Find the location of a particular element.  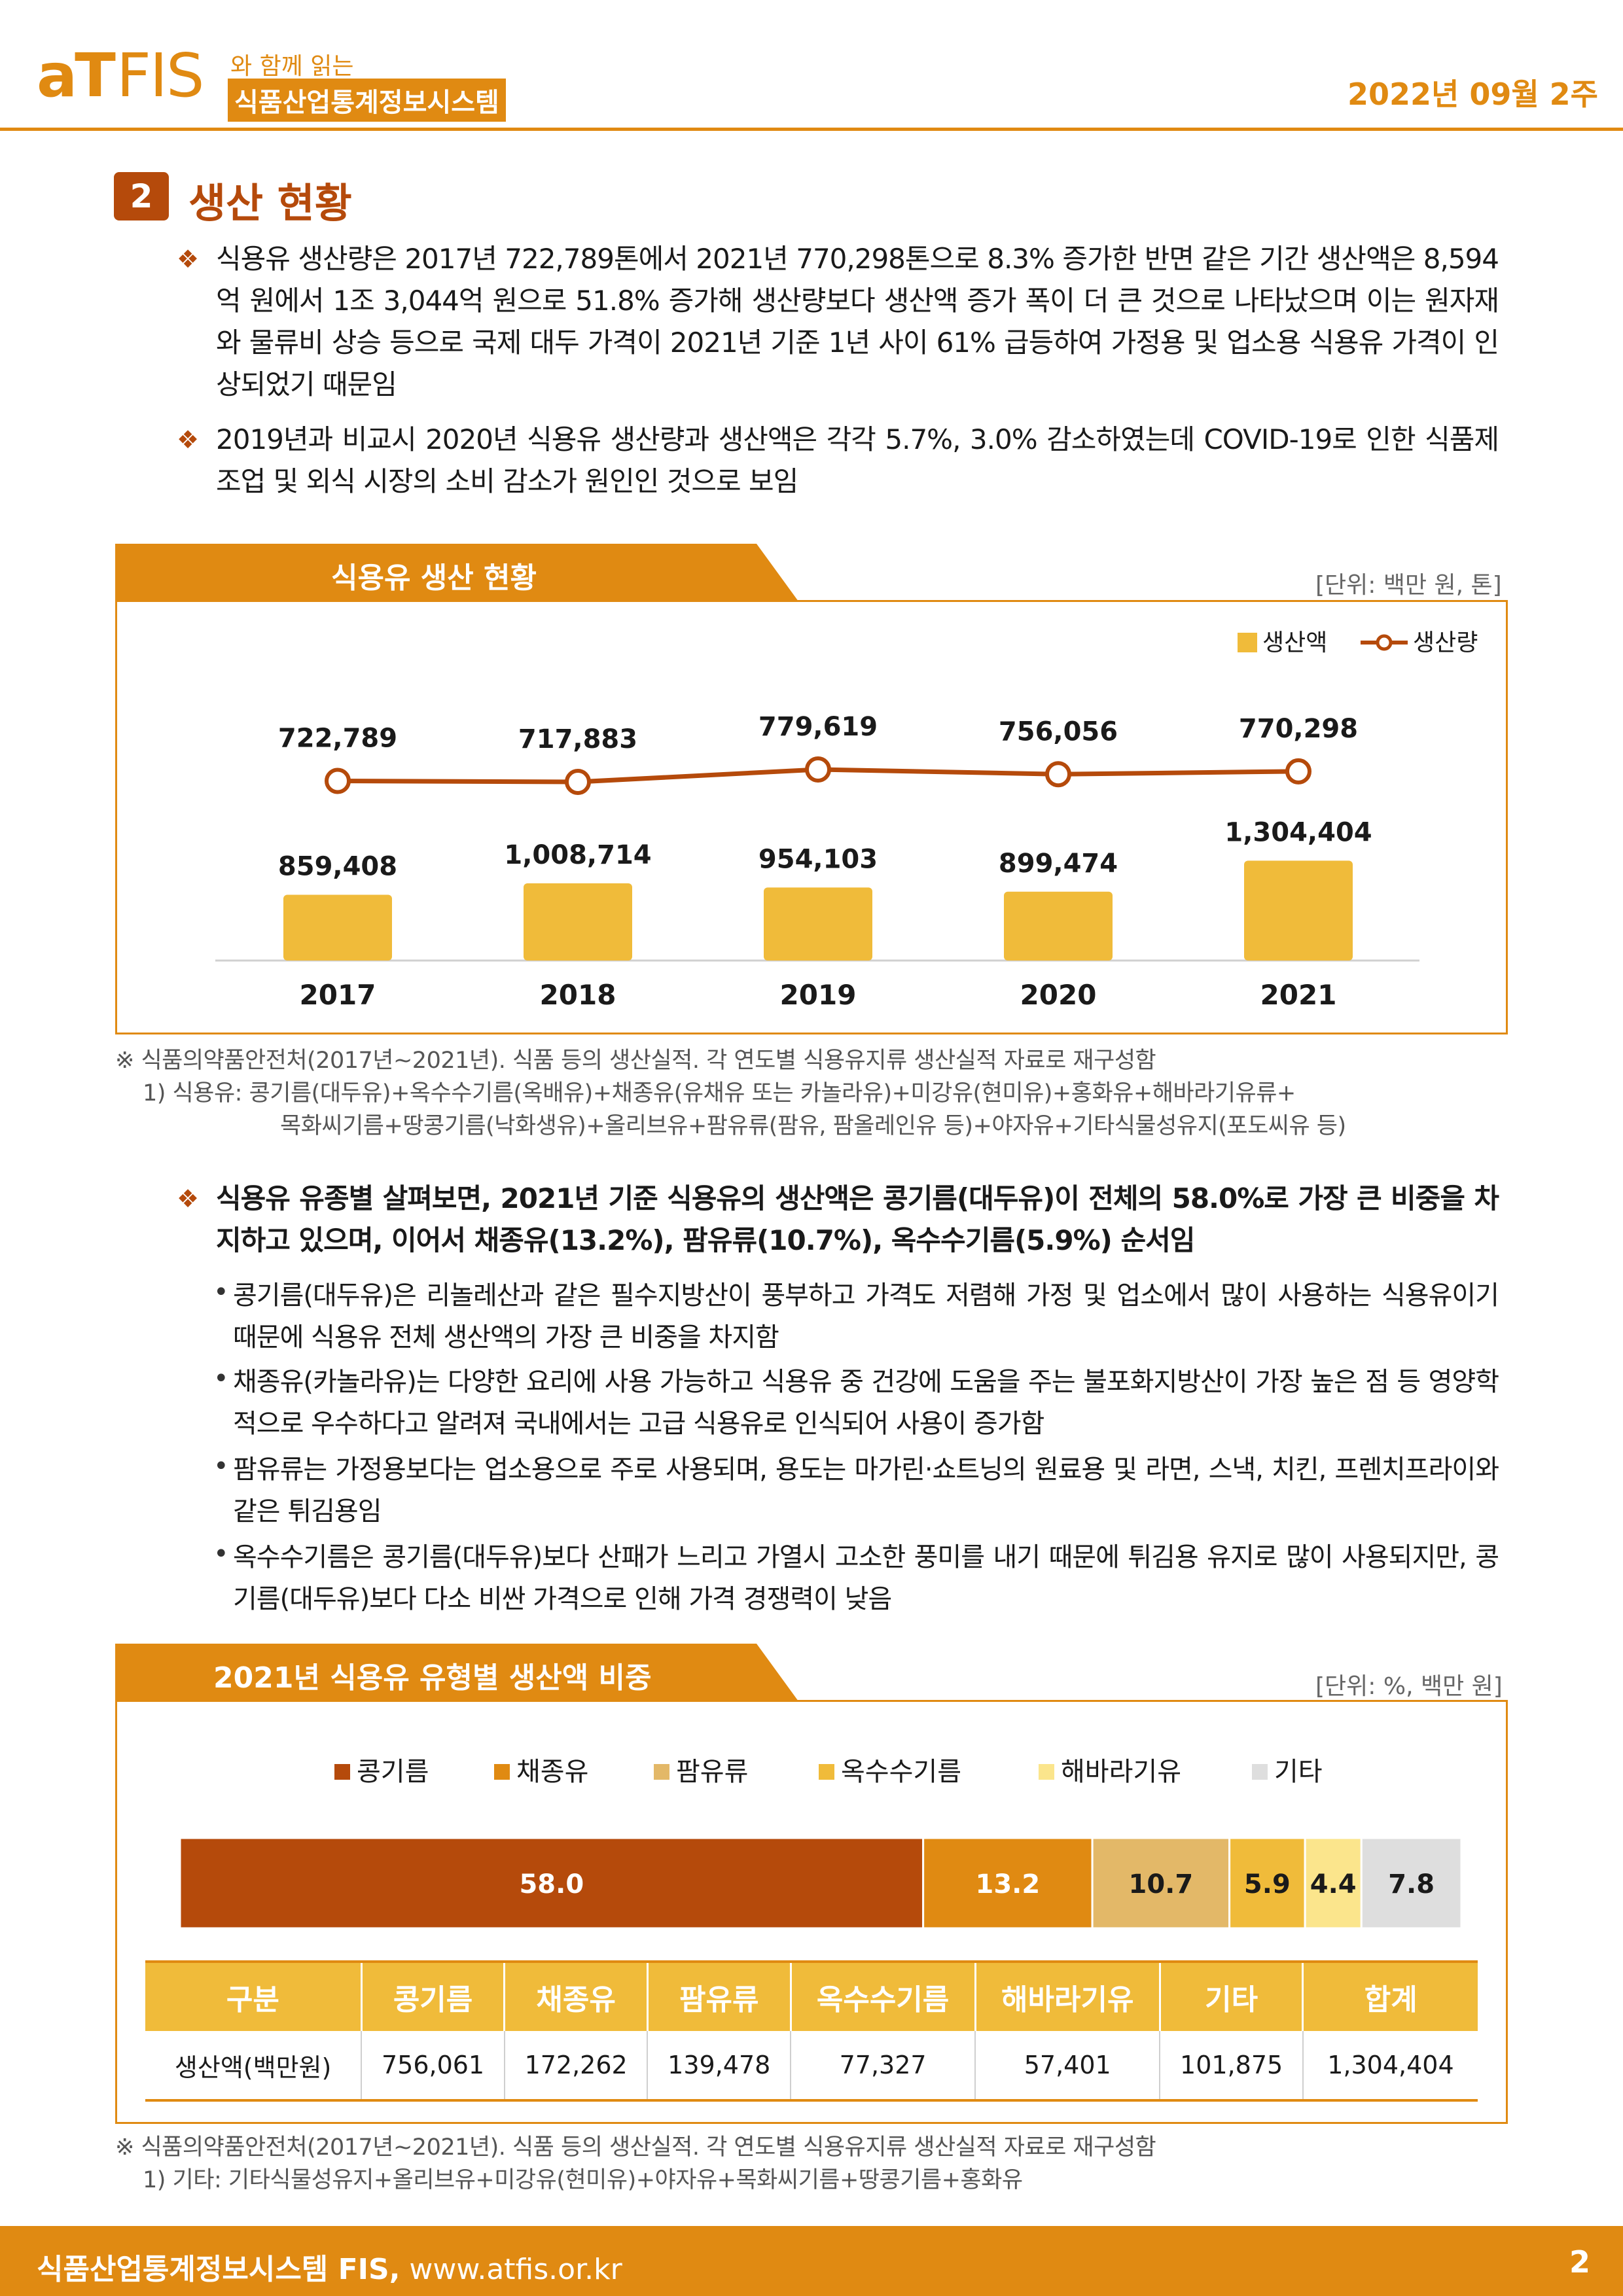

table-cell: 139,478 is located at coordinates (719, 2066).